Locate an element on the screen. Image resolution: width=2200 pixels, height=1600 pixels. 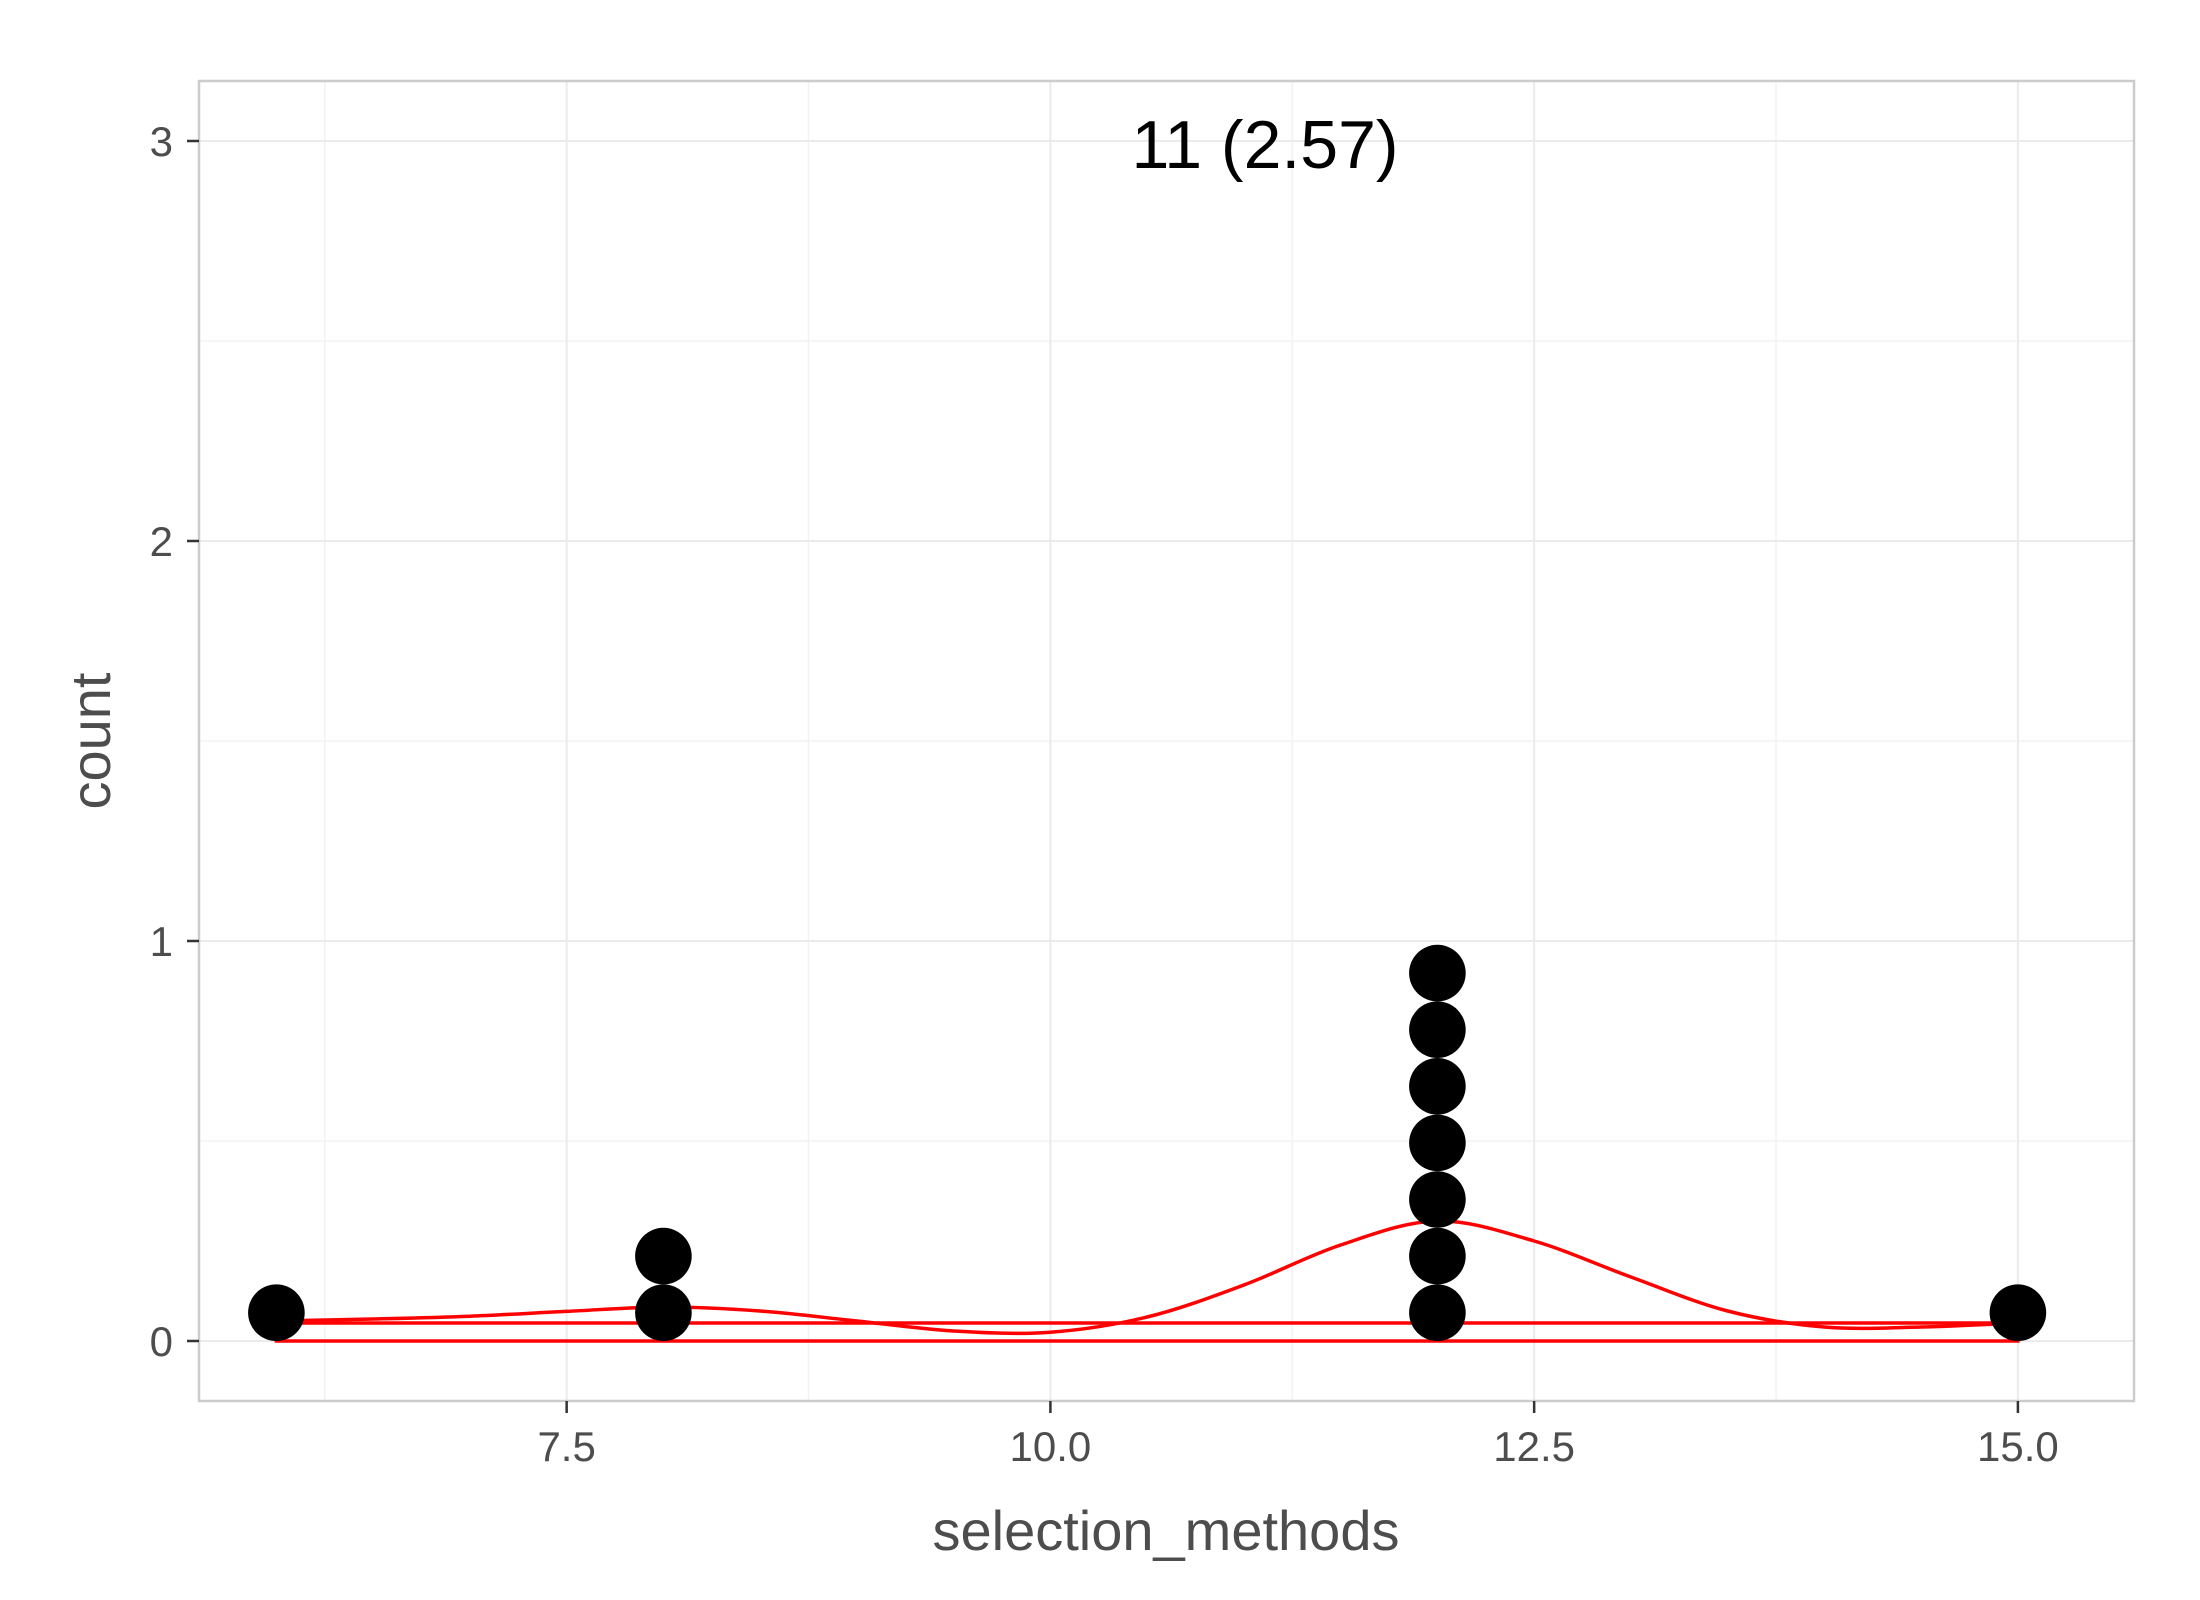
density-curve-layer is located at coordinates (1147, 1277).